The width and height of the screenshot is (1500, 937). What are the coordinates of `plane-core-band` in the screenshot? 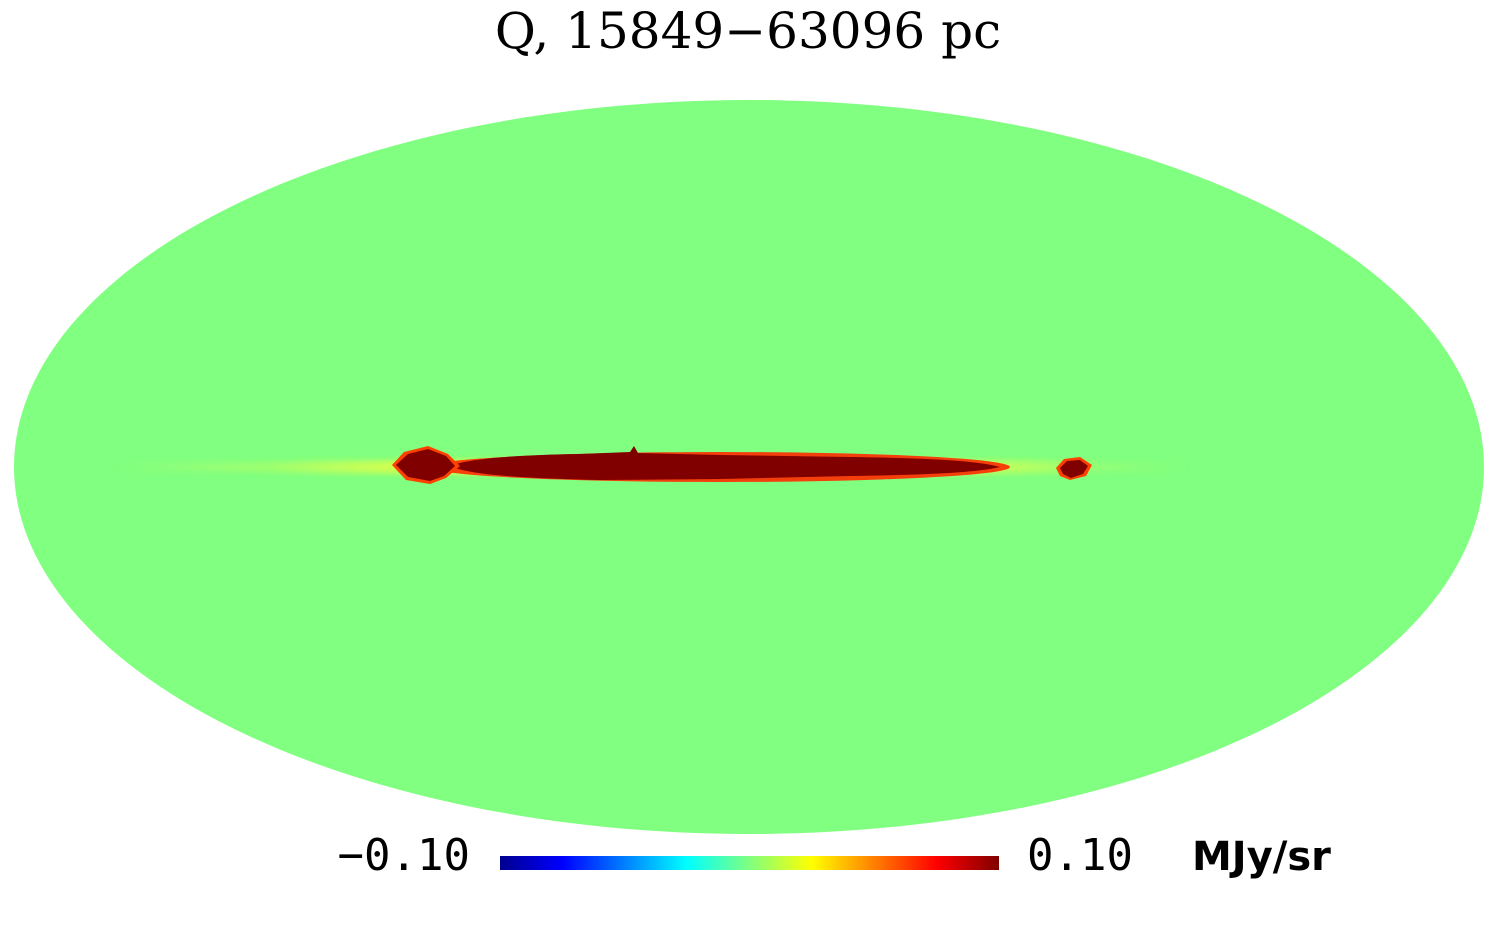 It's located at (725, 463).